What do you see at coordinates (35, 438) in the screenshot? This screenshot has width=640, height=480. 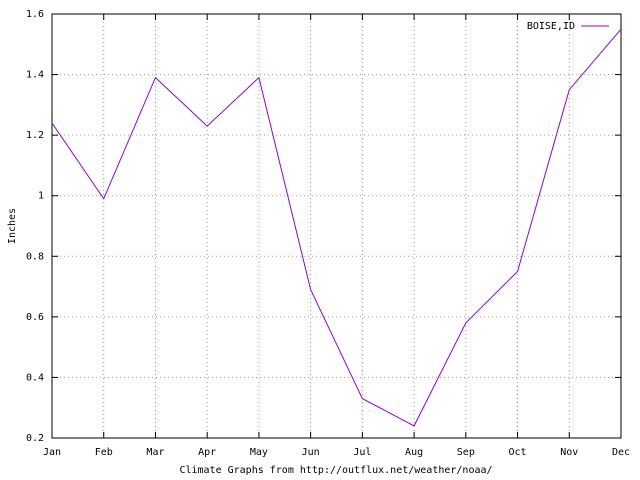 I see `y-tick-label: 0.2` at bounding box center [35, 438].